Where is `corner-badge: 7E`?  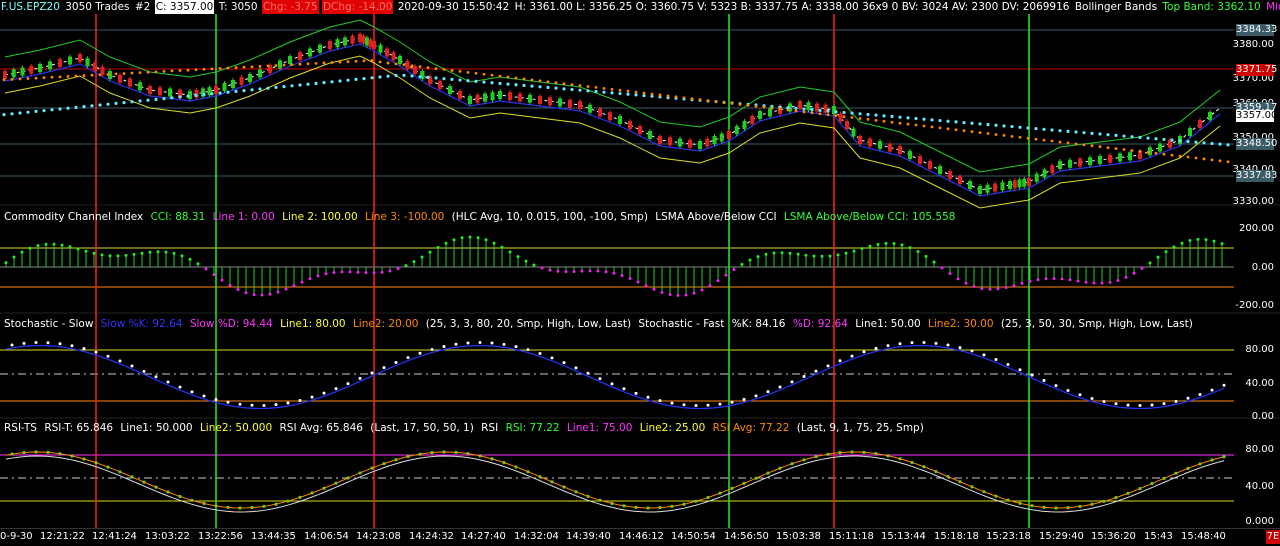
corner-badge: 7E is located at coordinates (1273, 537).